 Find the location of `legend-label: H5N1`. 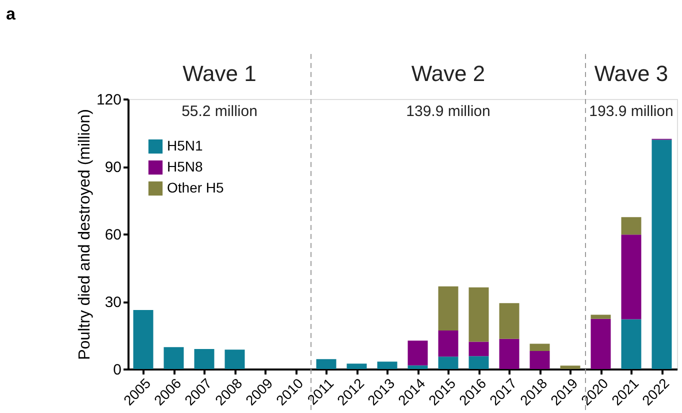

legend-label: H5N1 is located at coordinates (185, 146).